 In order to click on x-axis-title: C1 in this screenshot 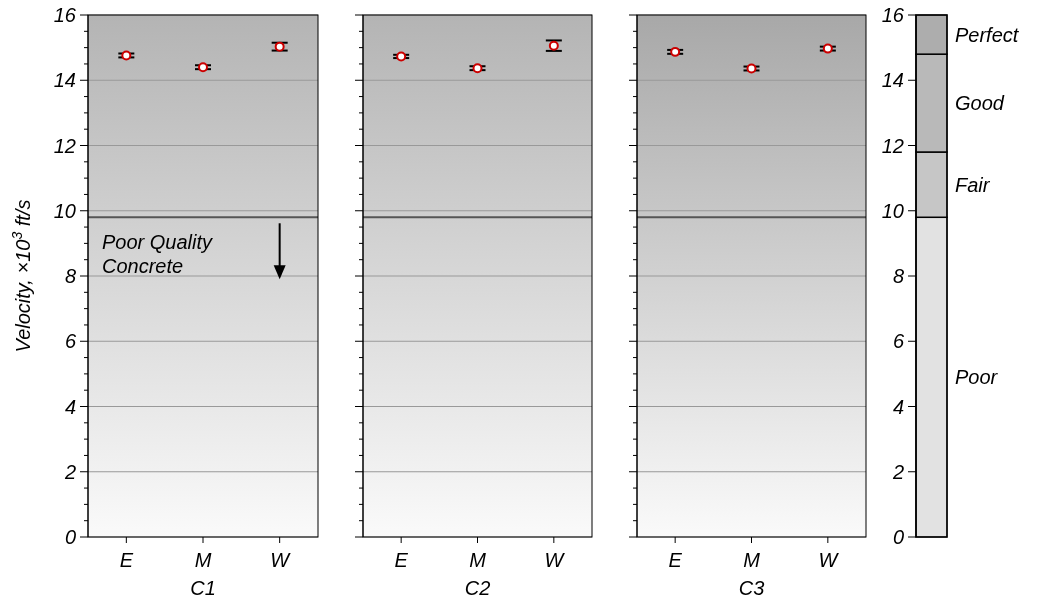, I will do `click(203, 588)`.